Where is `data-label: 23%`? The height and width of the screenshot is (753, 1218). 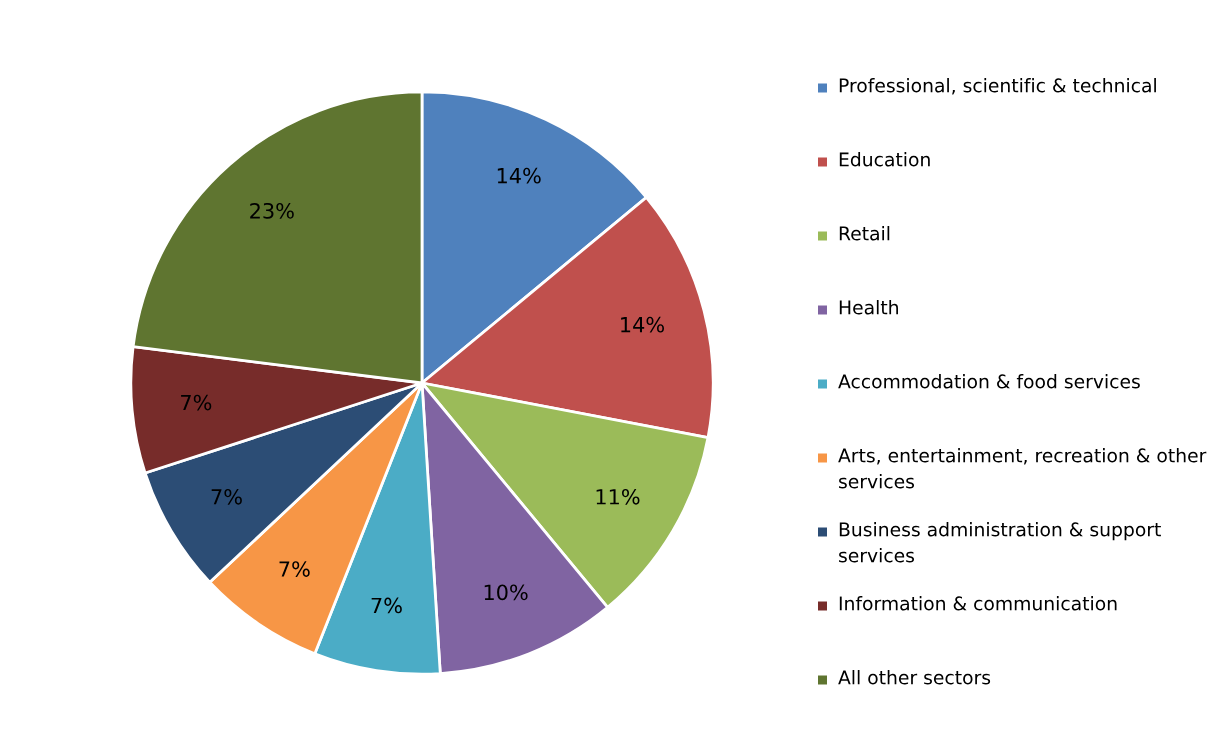 data-label: 23% is located at coordinates (272, 210).